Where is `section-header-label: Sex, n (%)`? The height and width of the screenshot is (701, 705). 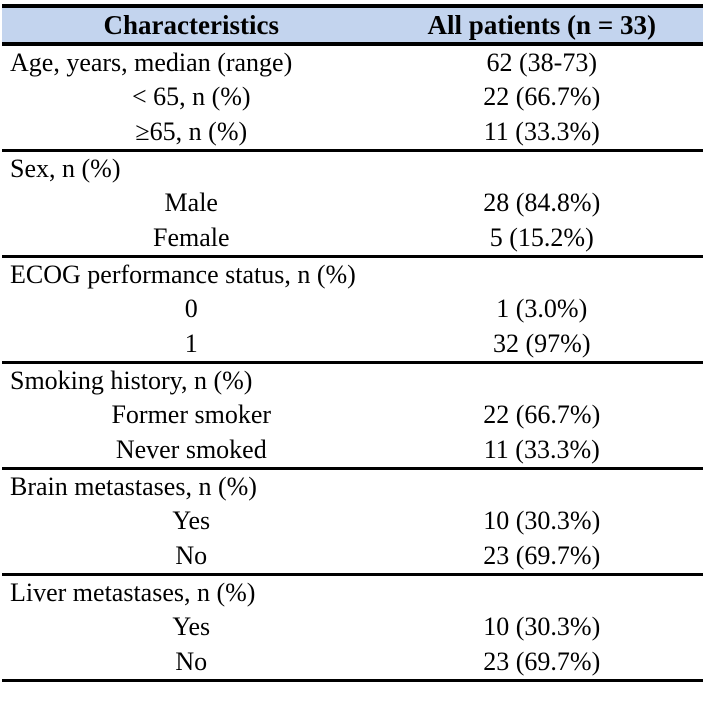 section-header-label: Sex, n (%) is located at coordinates (65, 168).